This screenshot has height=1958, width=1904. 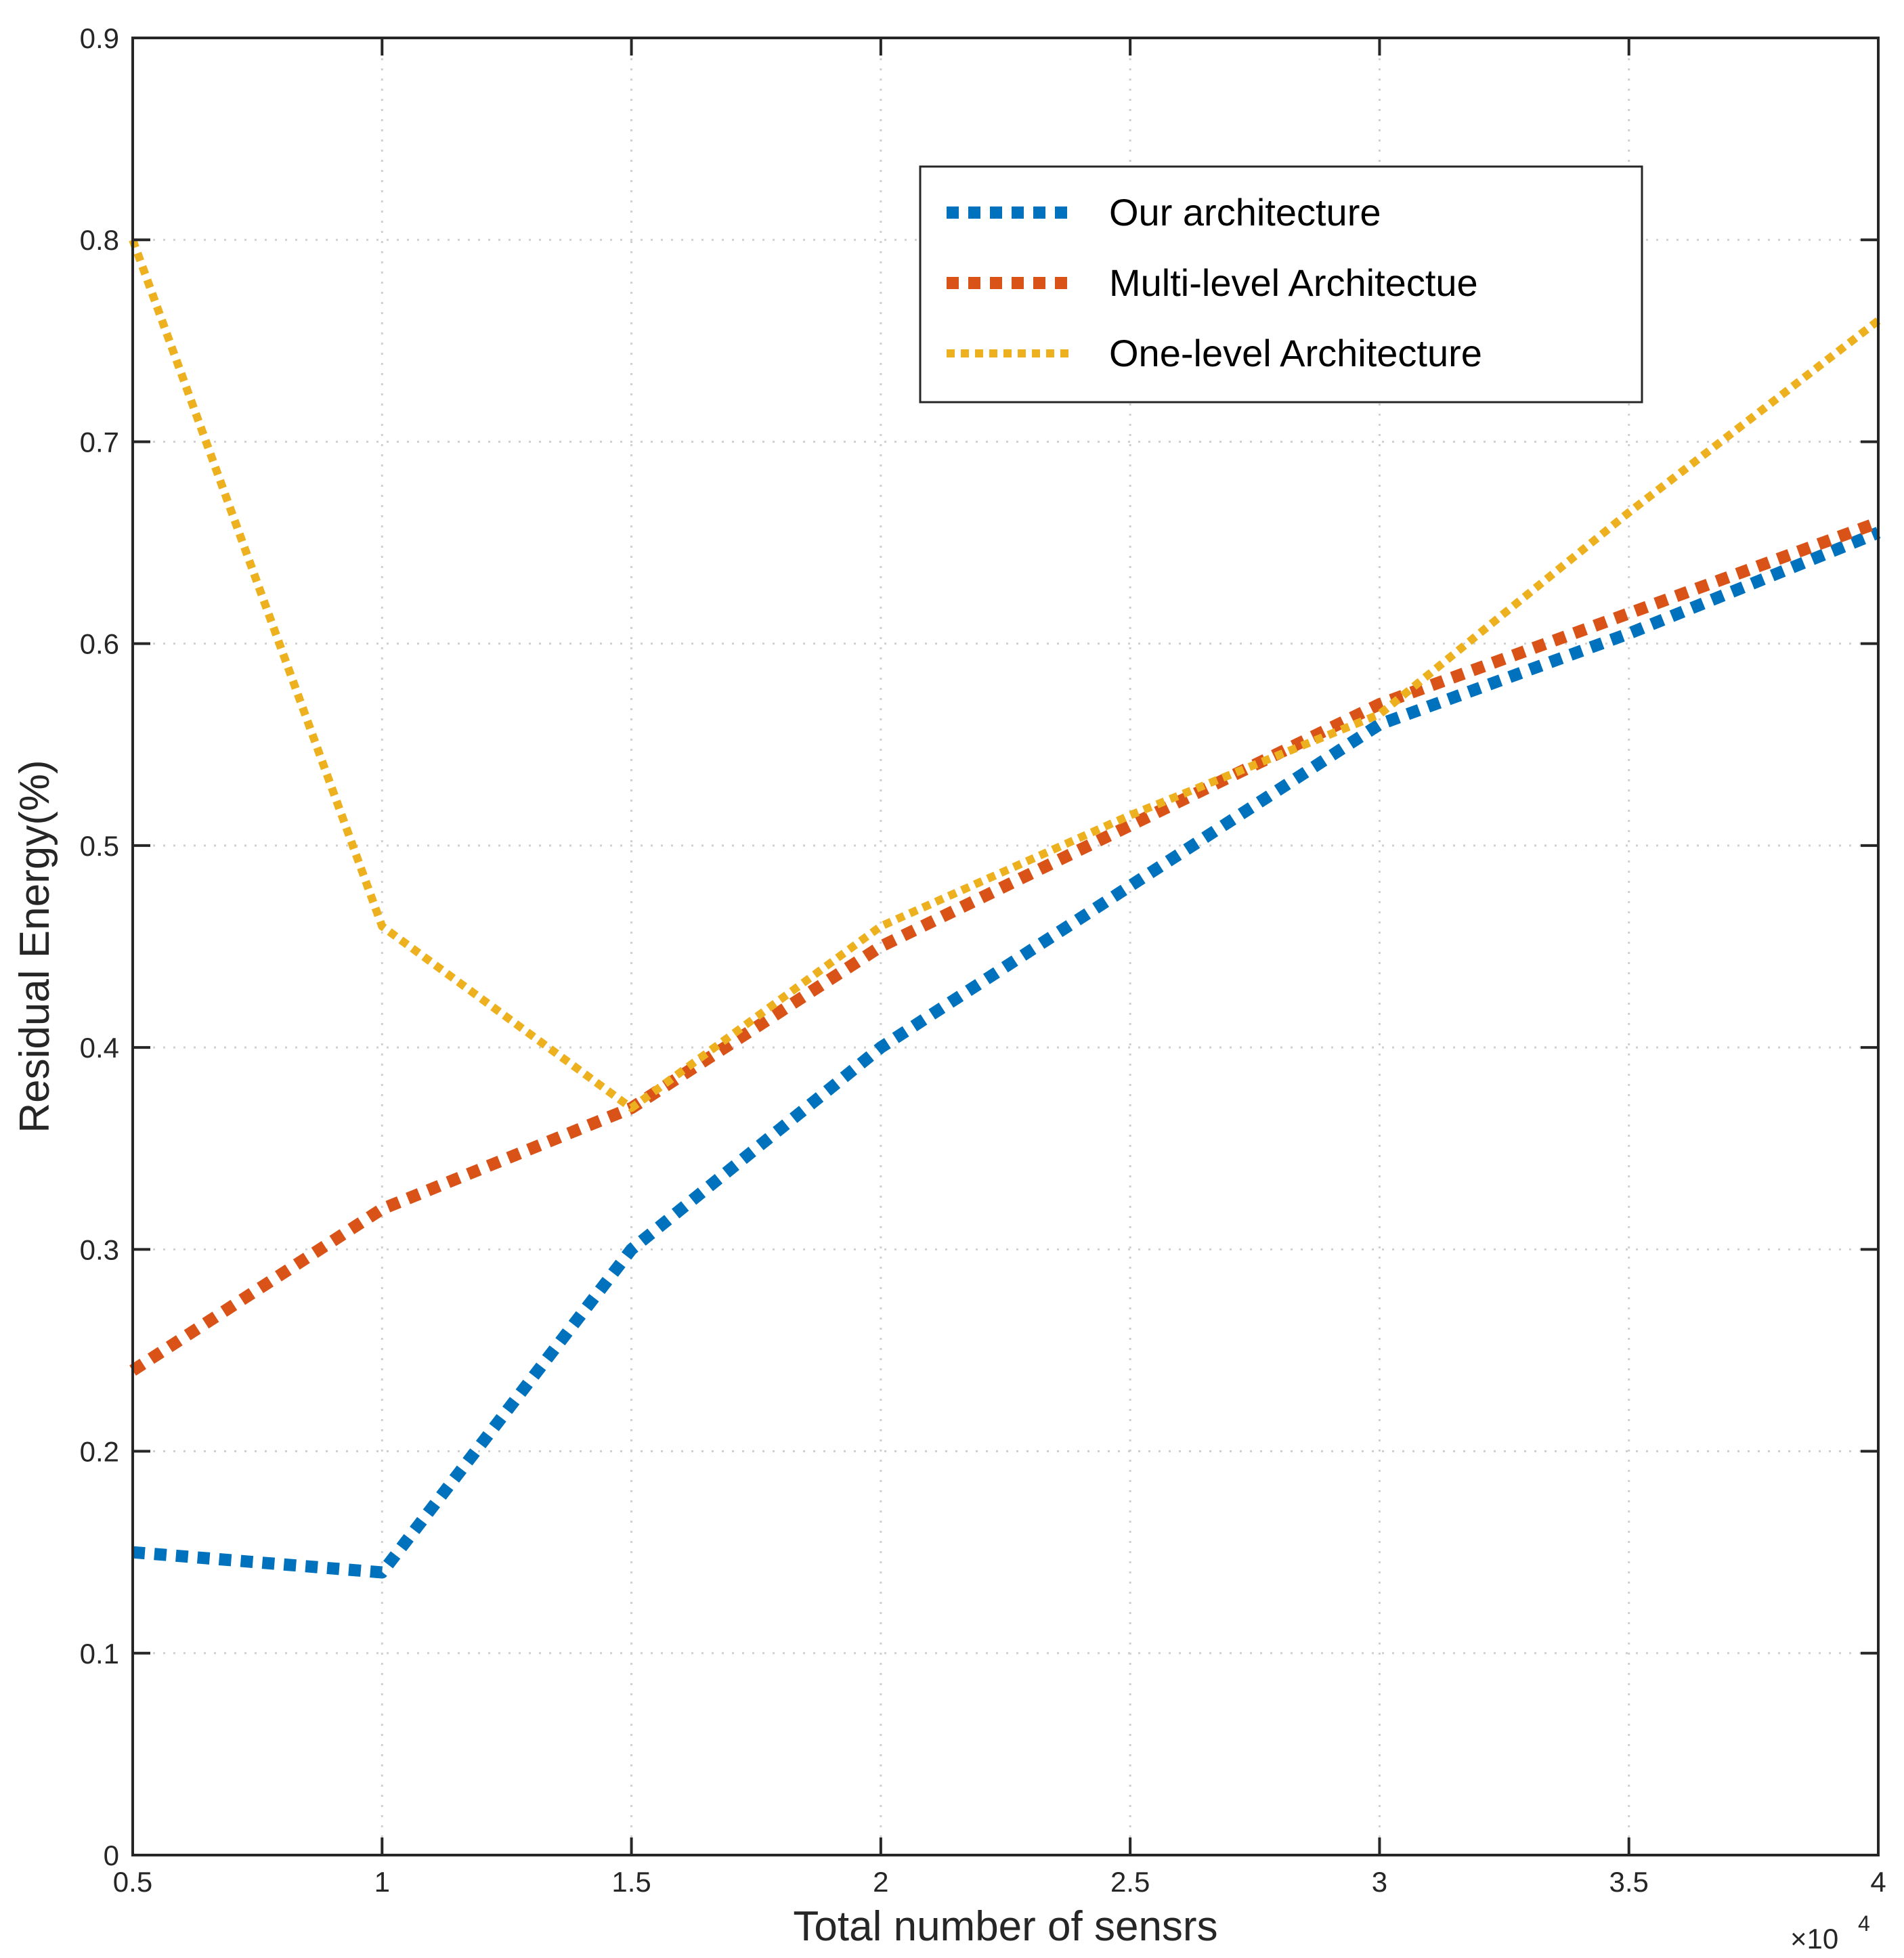 I want to click on x-axis-title: Total number of sensrs, so click(x=1005, y=1927).